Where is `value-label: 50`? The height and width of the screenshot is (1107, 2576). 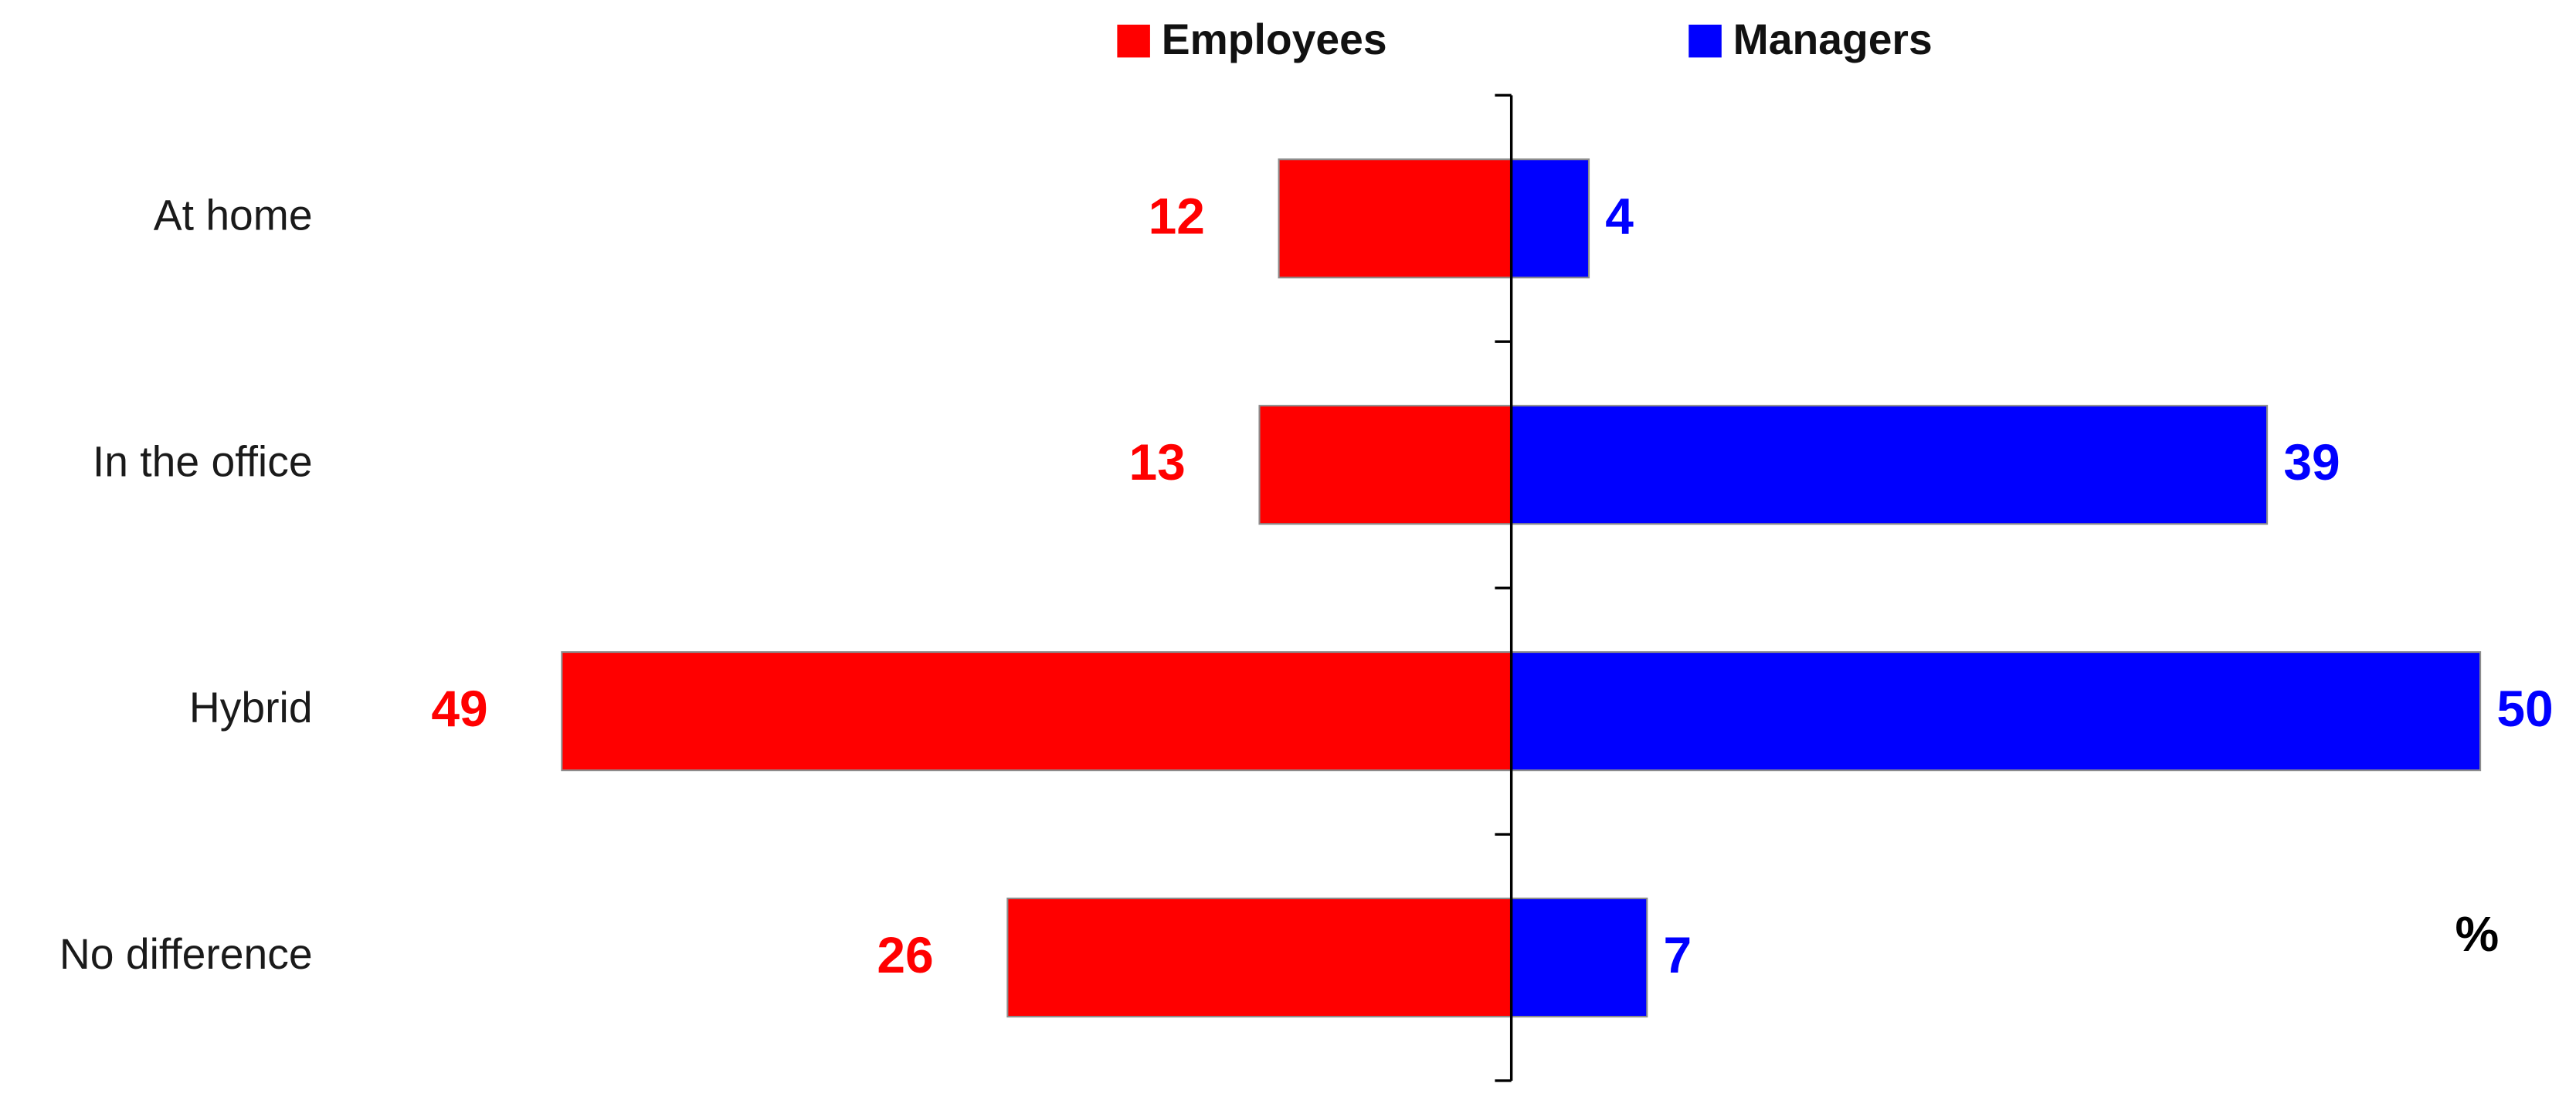 value-label: 50 is located at coordinates (2524, 708).